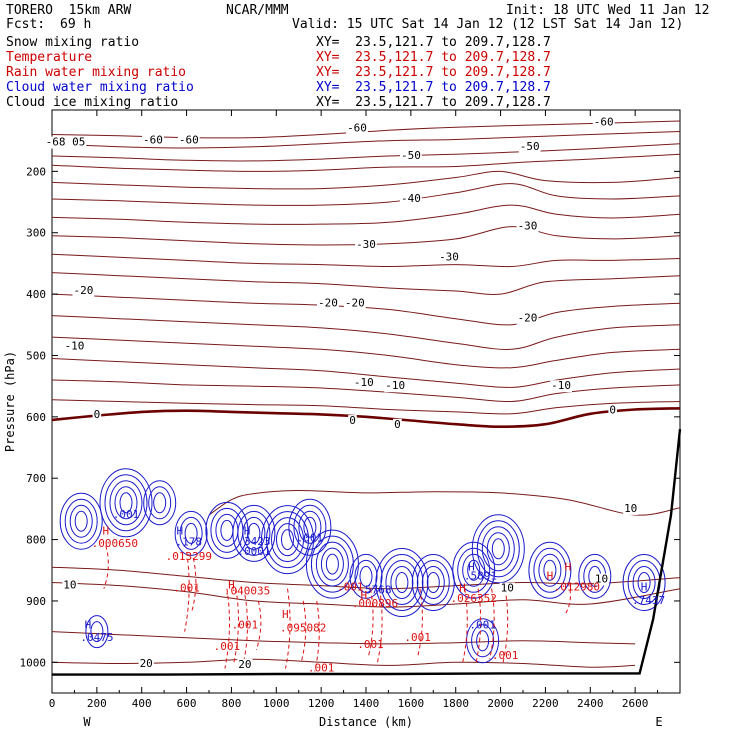 This screenshot has width=740, height=740. Describe the element at coordinates (374, 590) in the screenshot. I see `cloud-water-label: .5768` at that location.